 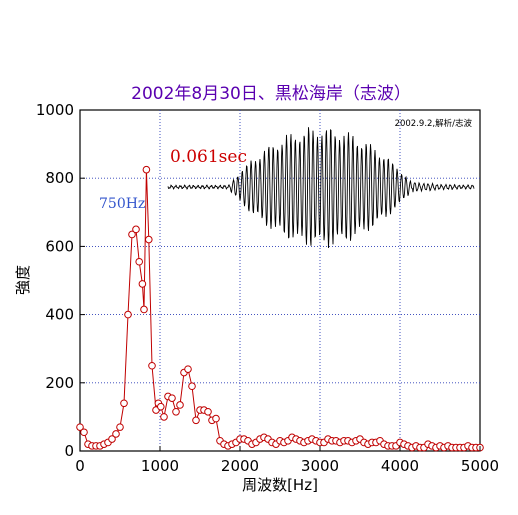 What do you see at coordinates (59, 383) in the screenshot?
I see `y-tick-label: 200` at bounding box center [59, 383].